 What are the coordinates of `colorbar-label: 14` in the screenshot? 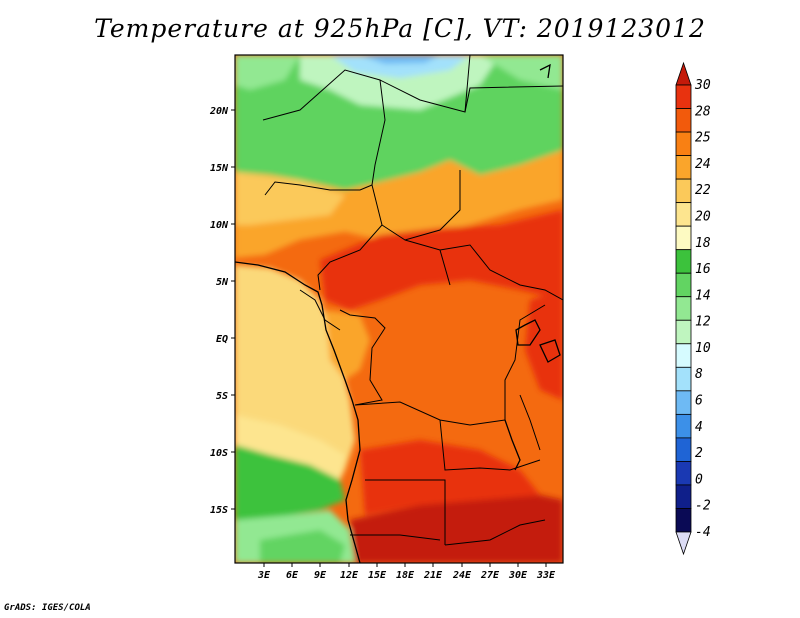 It's located at (703, 295).